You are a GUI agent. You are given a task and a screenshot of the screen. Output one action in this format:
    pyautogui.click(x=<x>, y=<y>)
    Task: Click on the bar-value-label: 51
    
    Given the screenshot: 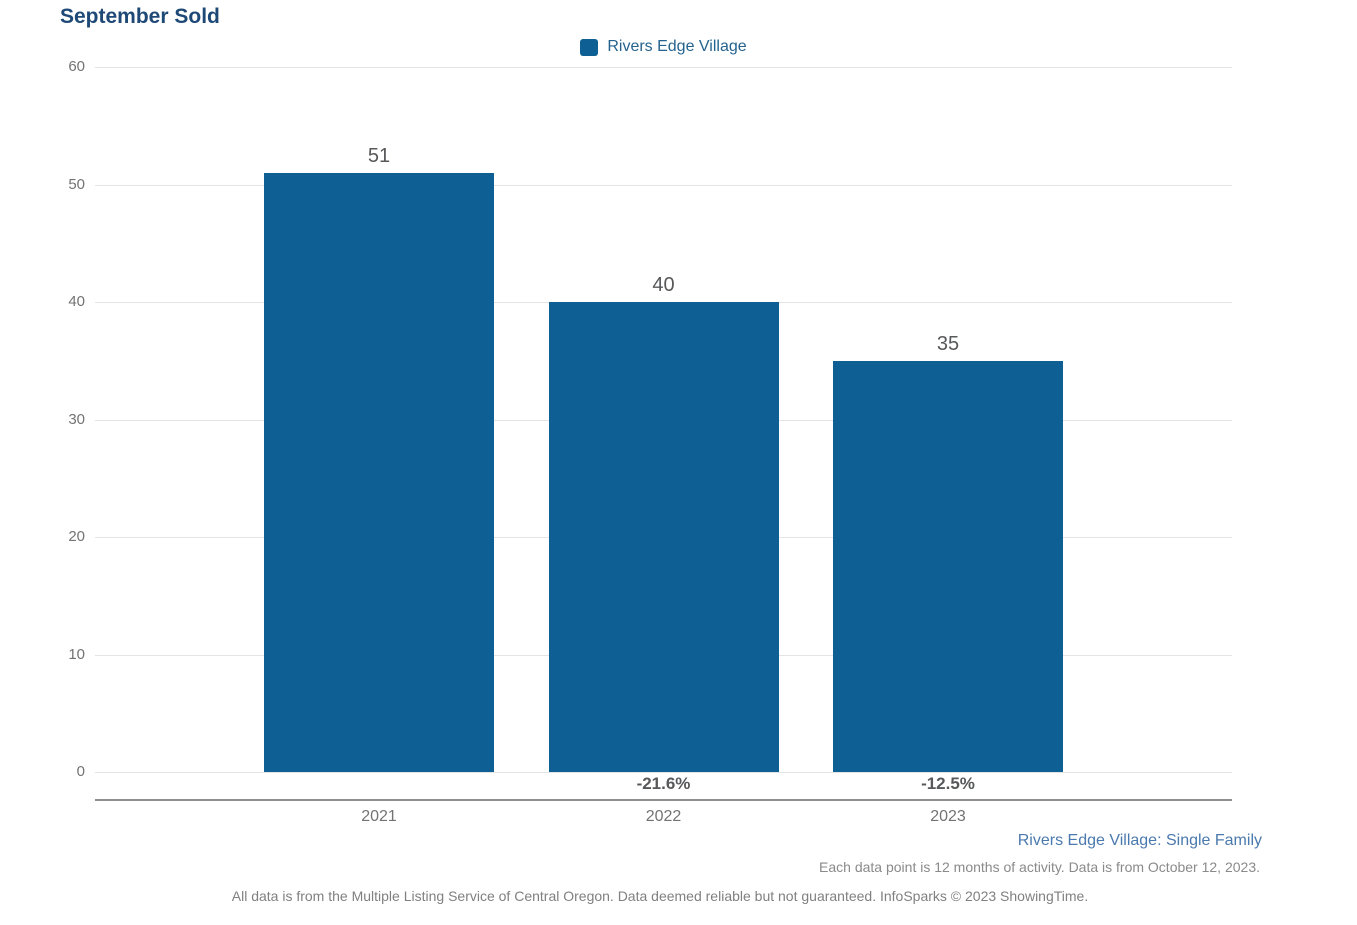 What is the action you would take?
    pyautogui.click(x=379, y=155)
    